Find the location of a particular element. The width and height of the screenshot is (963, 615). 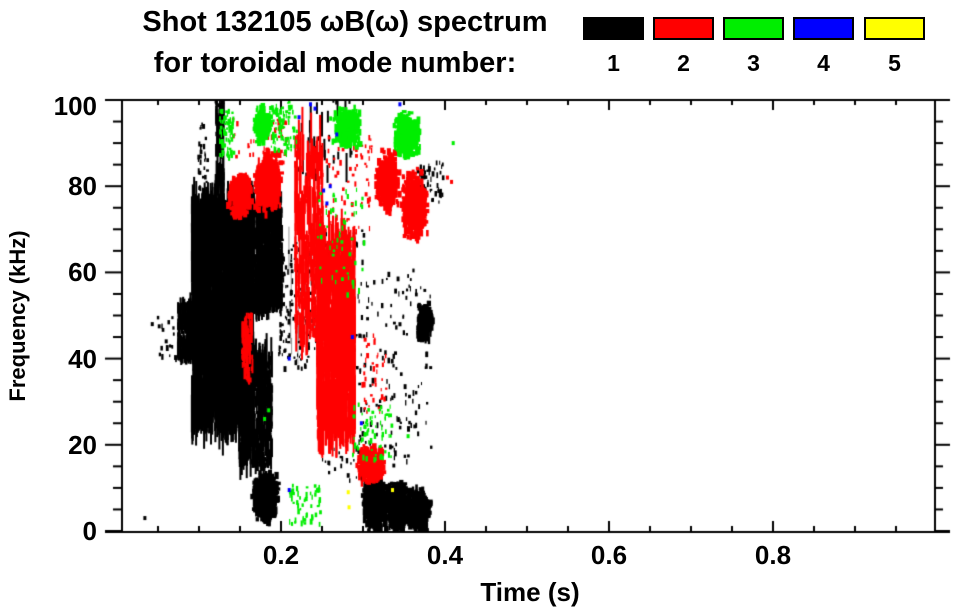

y-tick-60: 60 is located at coordinates (82, 272).